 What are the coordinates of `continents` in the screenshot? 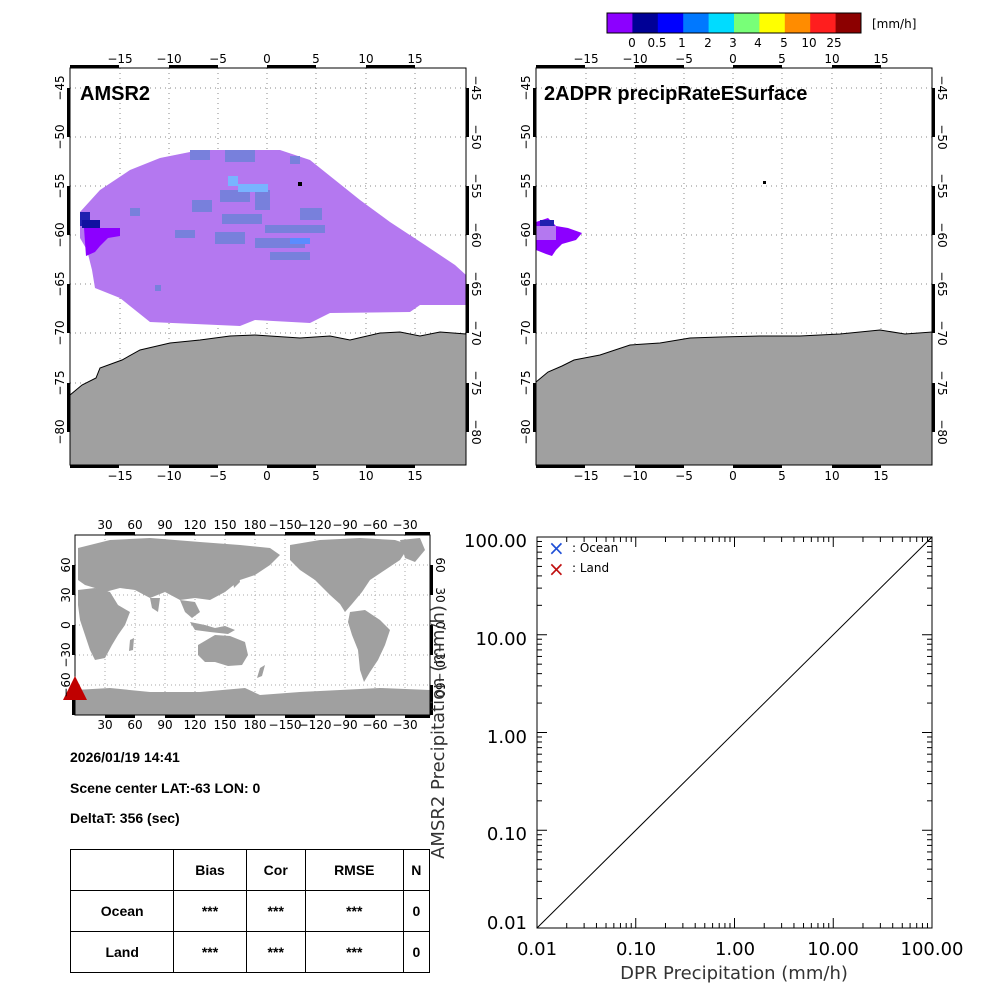 It's located at (252, 626).